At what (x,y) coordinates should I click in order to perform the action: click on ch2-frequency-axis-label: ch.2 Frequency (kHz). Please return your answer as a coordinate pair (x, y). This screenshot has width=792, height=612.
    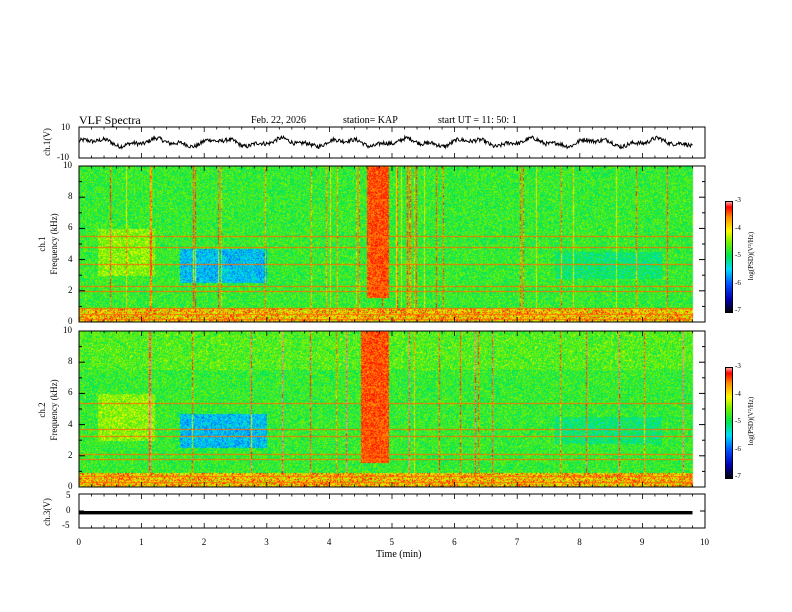
    Looking at the image, I should click on (50, 410).